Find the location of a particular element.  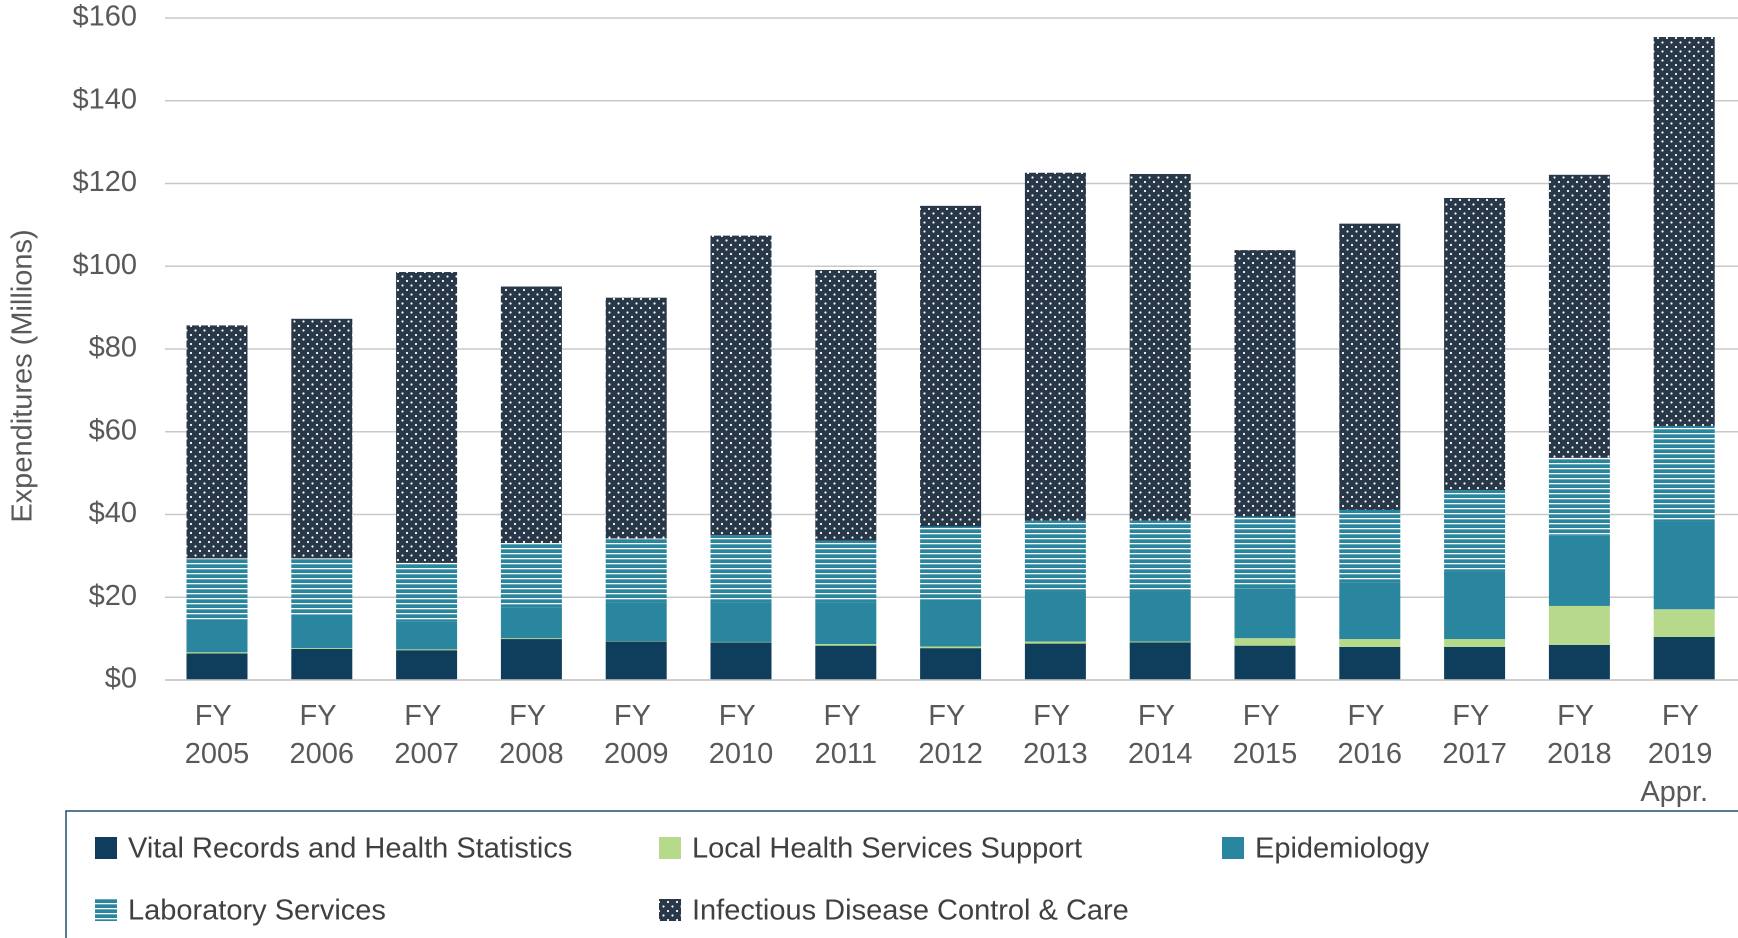

x-tick-label: FY 2015 is located at coordinates (1265, 735).